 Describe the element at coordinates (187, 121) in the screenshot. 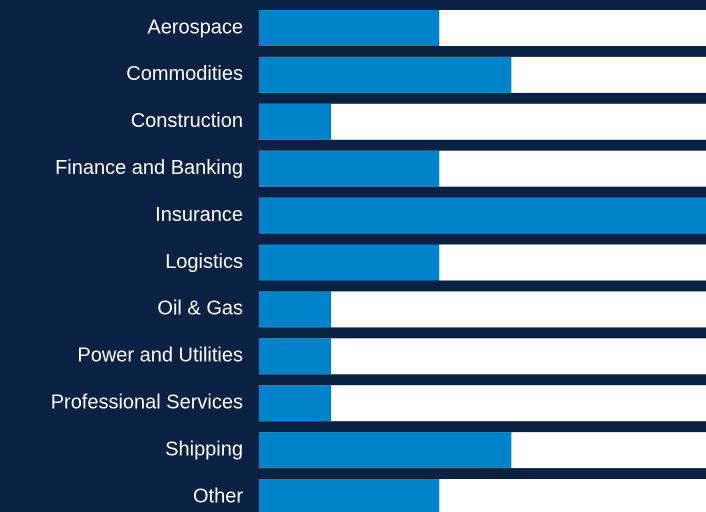

I see `category-label: Construction` at that location.